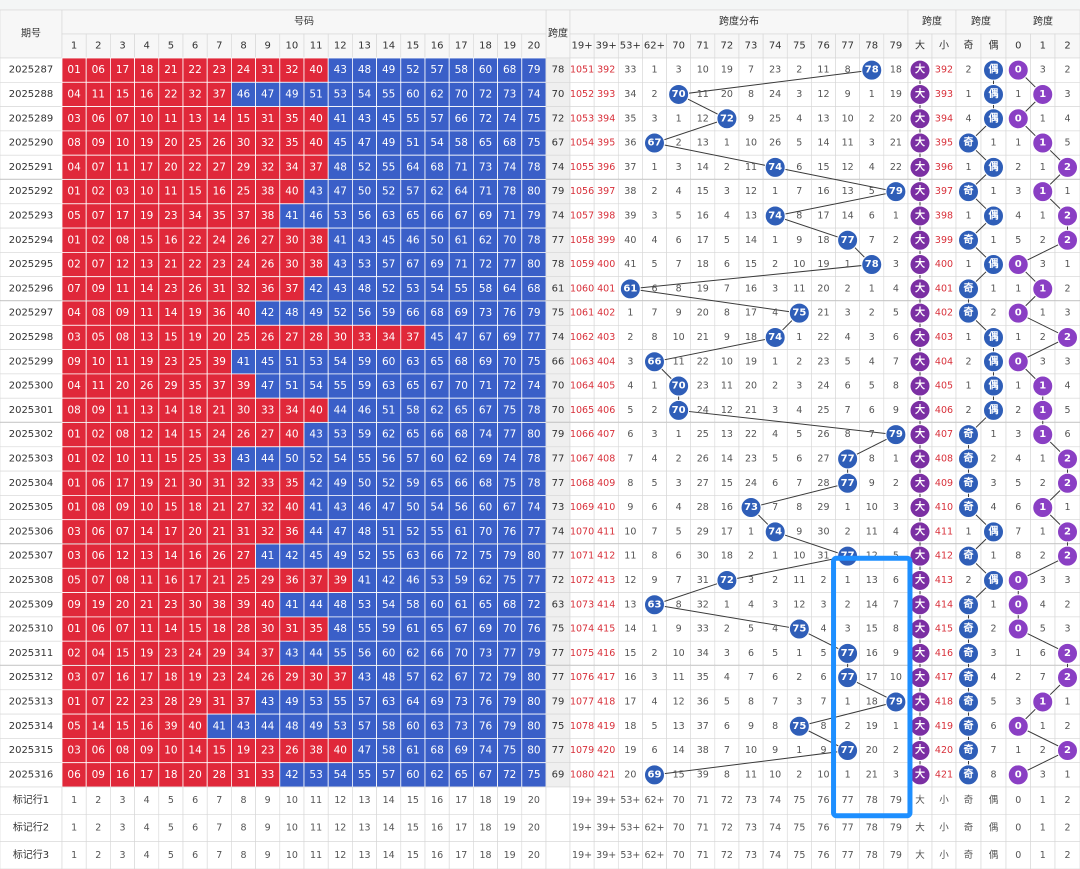  Describe the element at coordinates (727, 726) in the screenshot. I see `distribution-miss: 6` at that location.